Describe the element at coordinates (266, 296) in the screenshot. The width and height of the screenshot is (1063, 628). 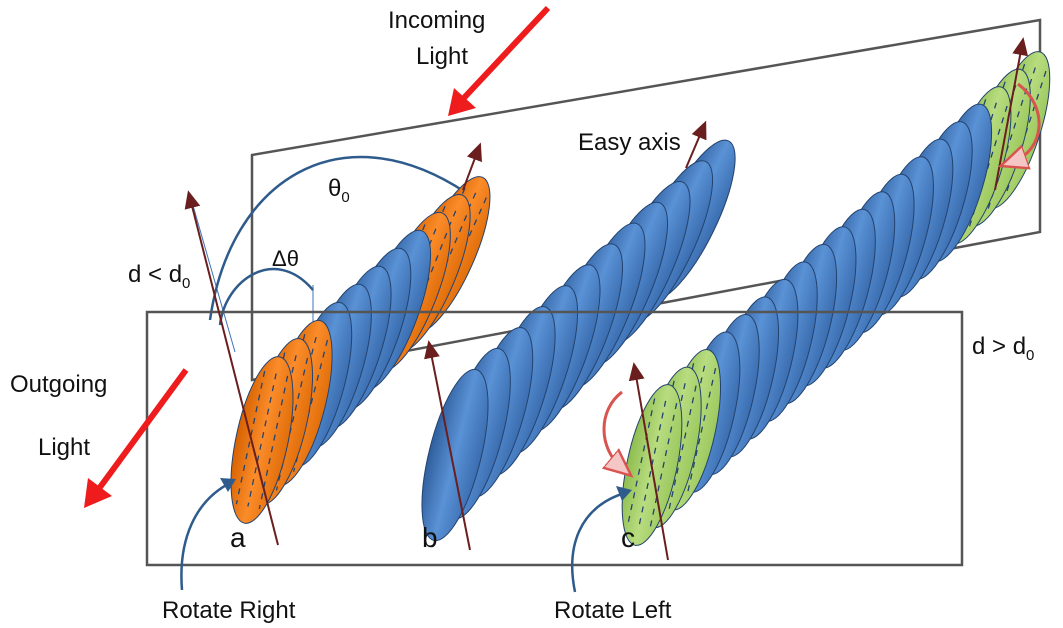
I see `dtheta-arc` at that location.